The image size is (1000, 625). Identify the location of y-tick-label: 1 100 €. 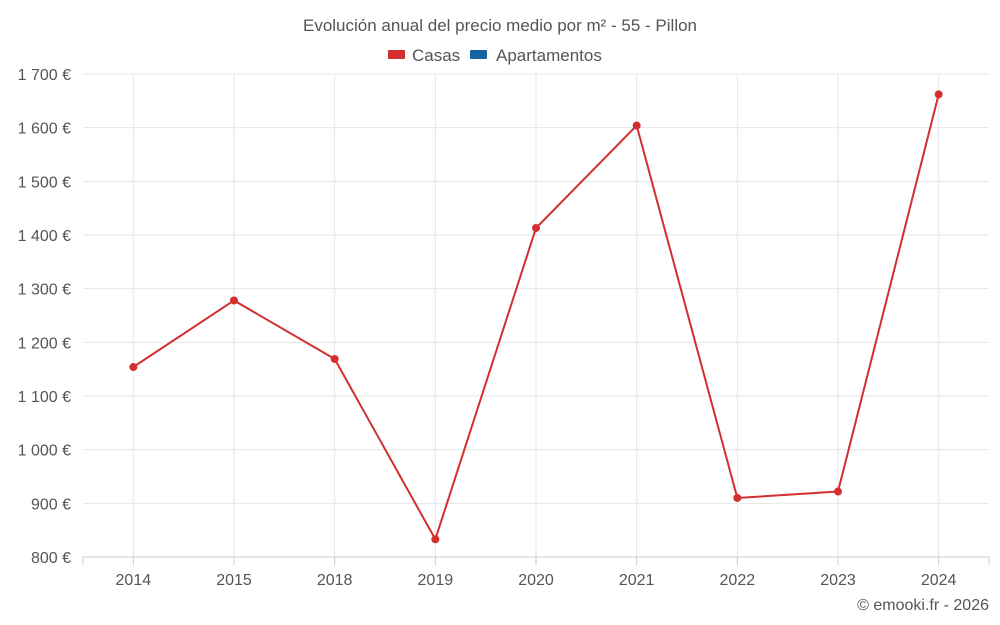
(44, 397).